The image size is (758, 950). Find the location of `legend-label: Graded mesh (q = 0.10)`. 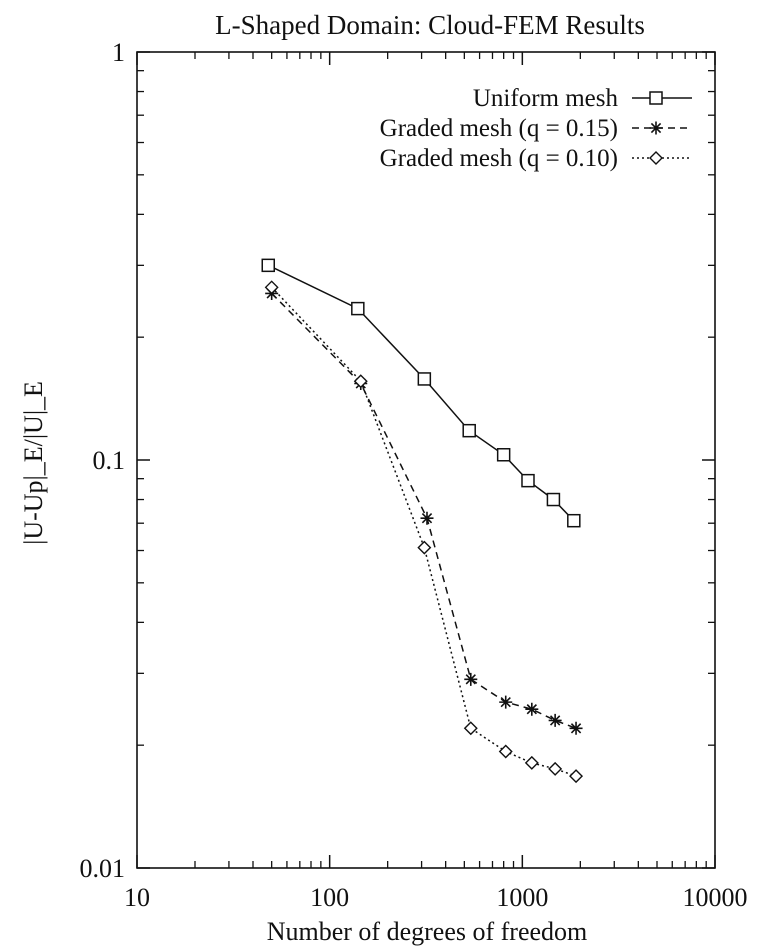

legend-label: Graded mesh (q = 0.10) is located at coordinates (499, 158).